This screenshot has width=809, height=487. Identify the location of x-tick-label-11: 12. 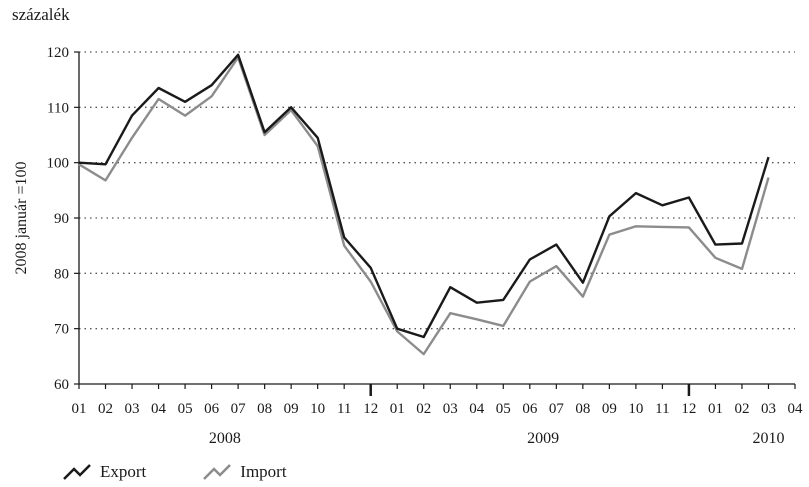
(370, 409).